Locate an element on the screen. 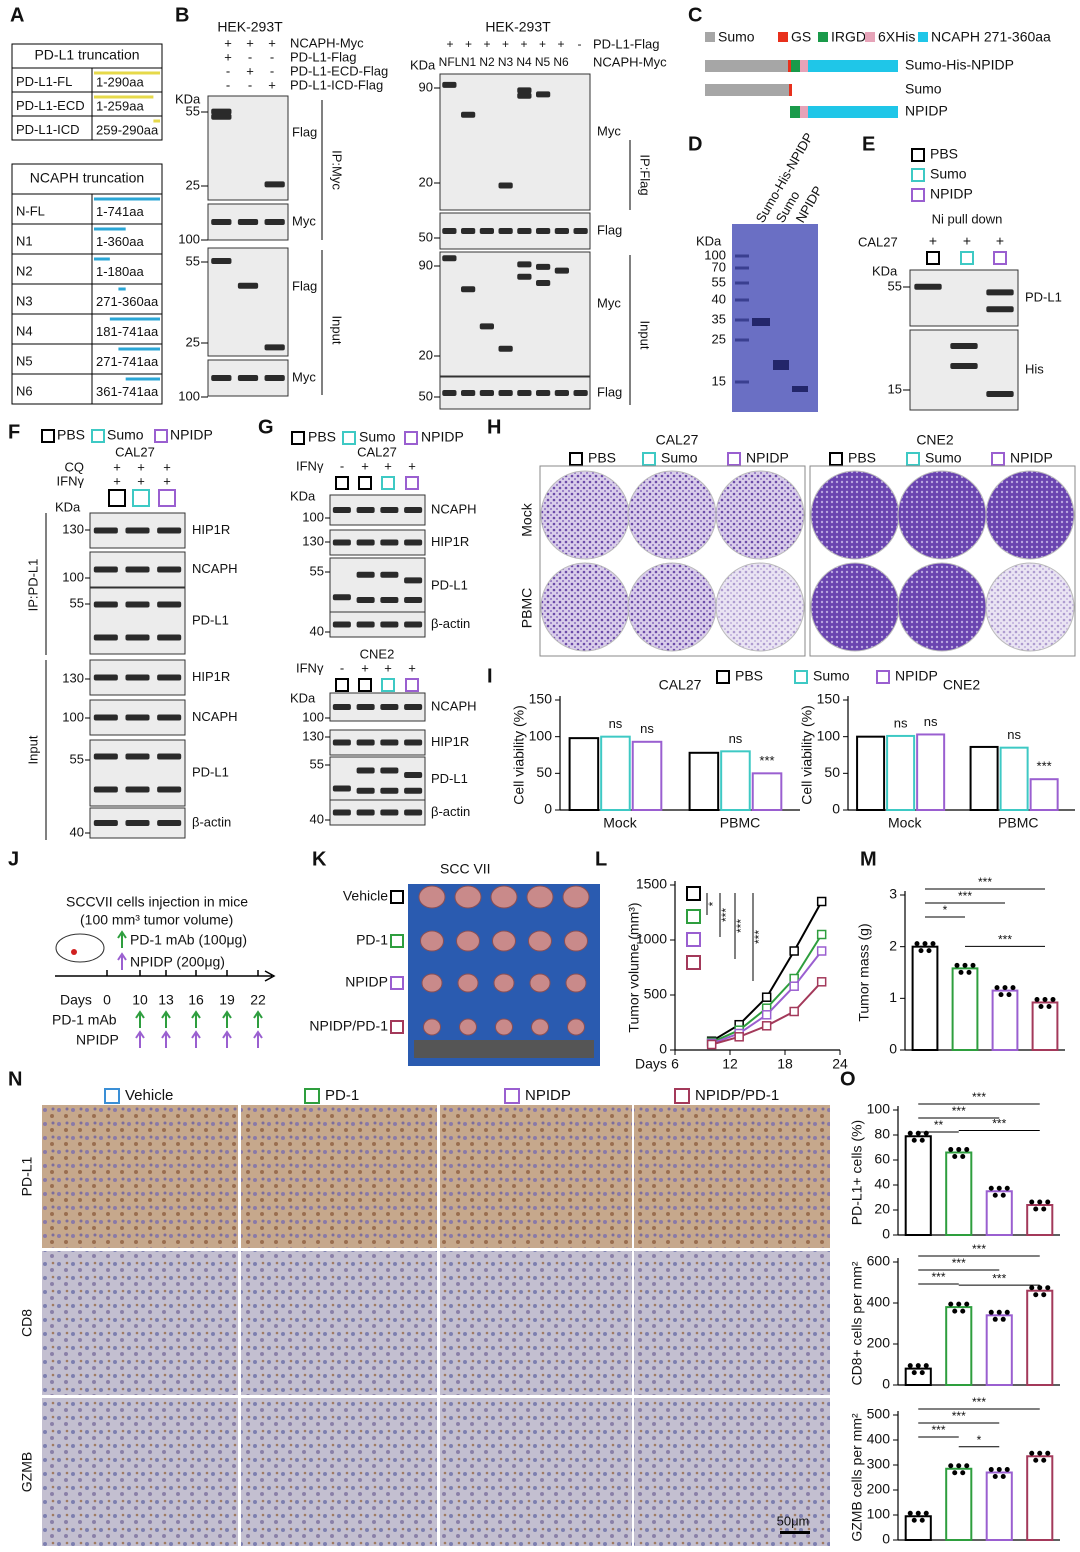 This screenshot has height=1552, width=1080. label: Days is located at coordinates (76, 1000).